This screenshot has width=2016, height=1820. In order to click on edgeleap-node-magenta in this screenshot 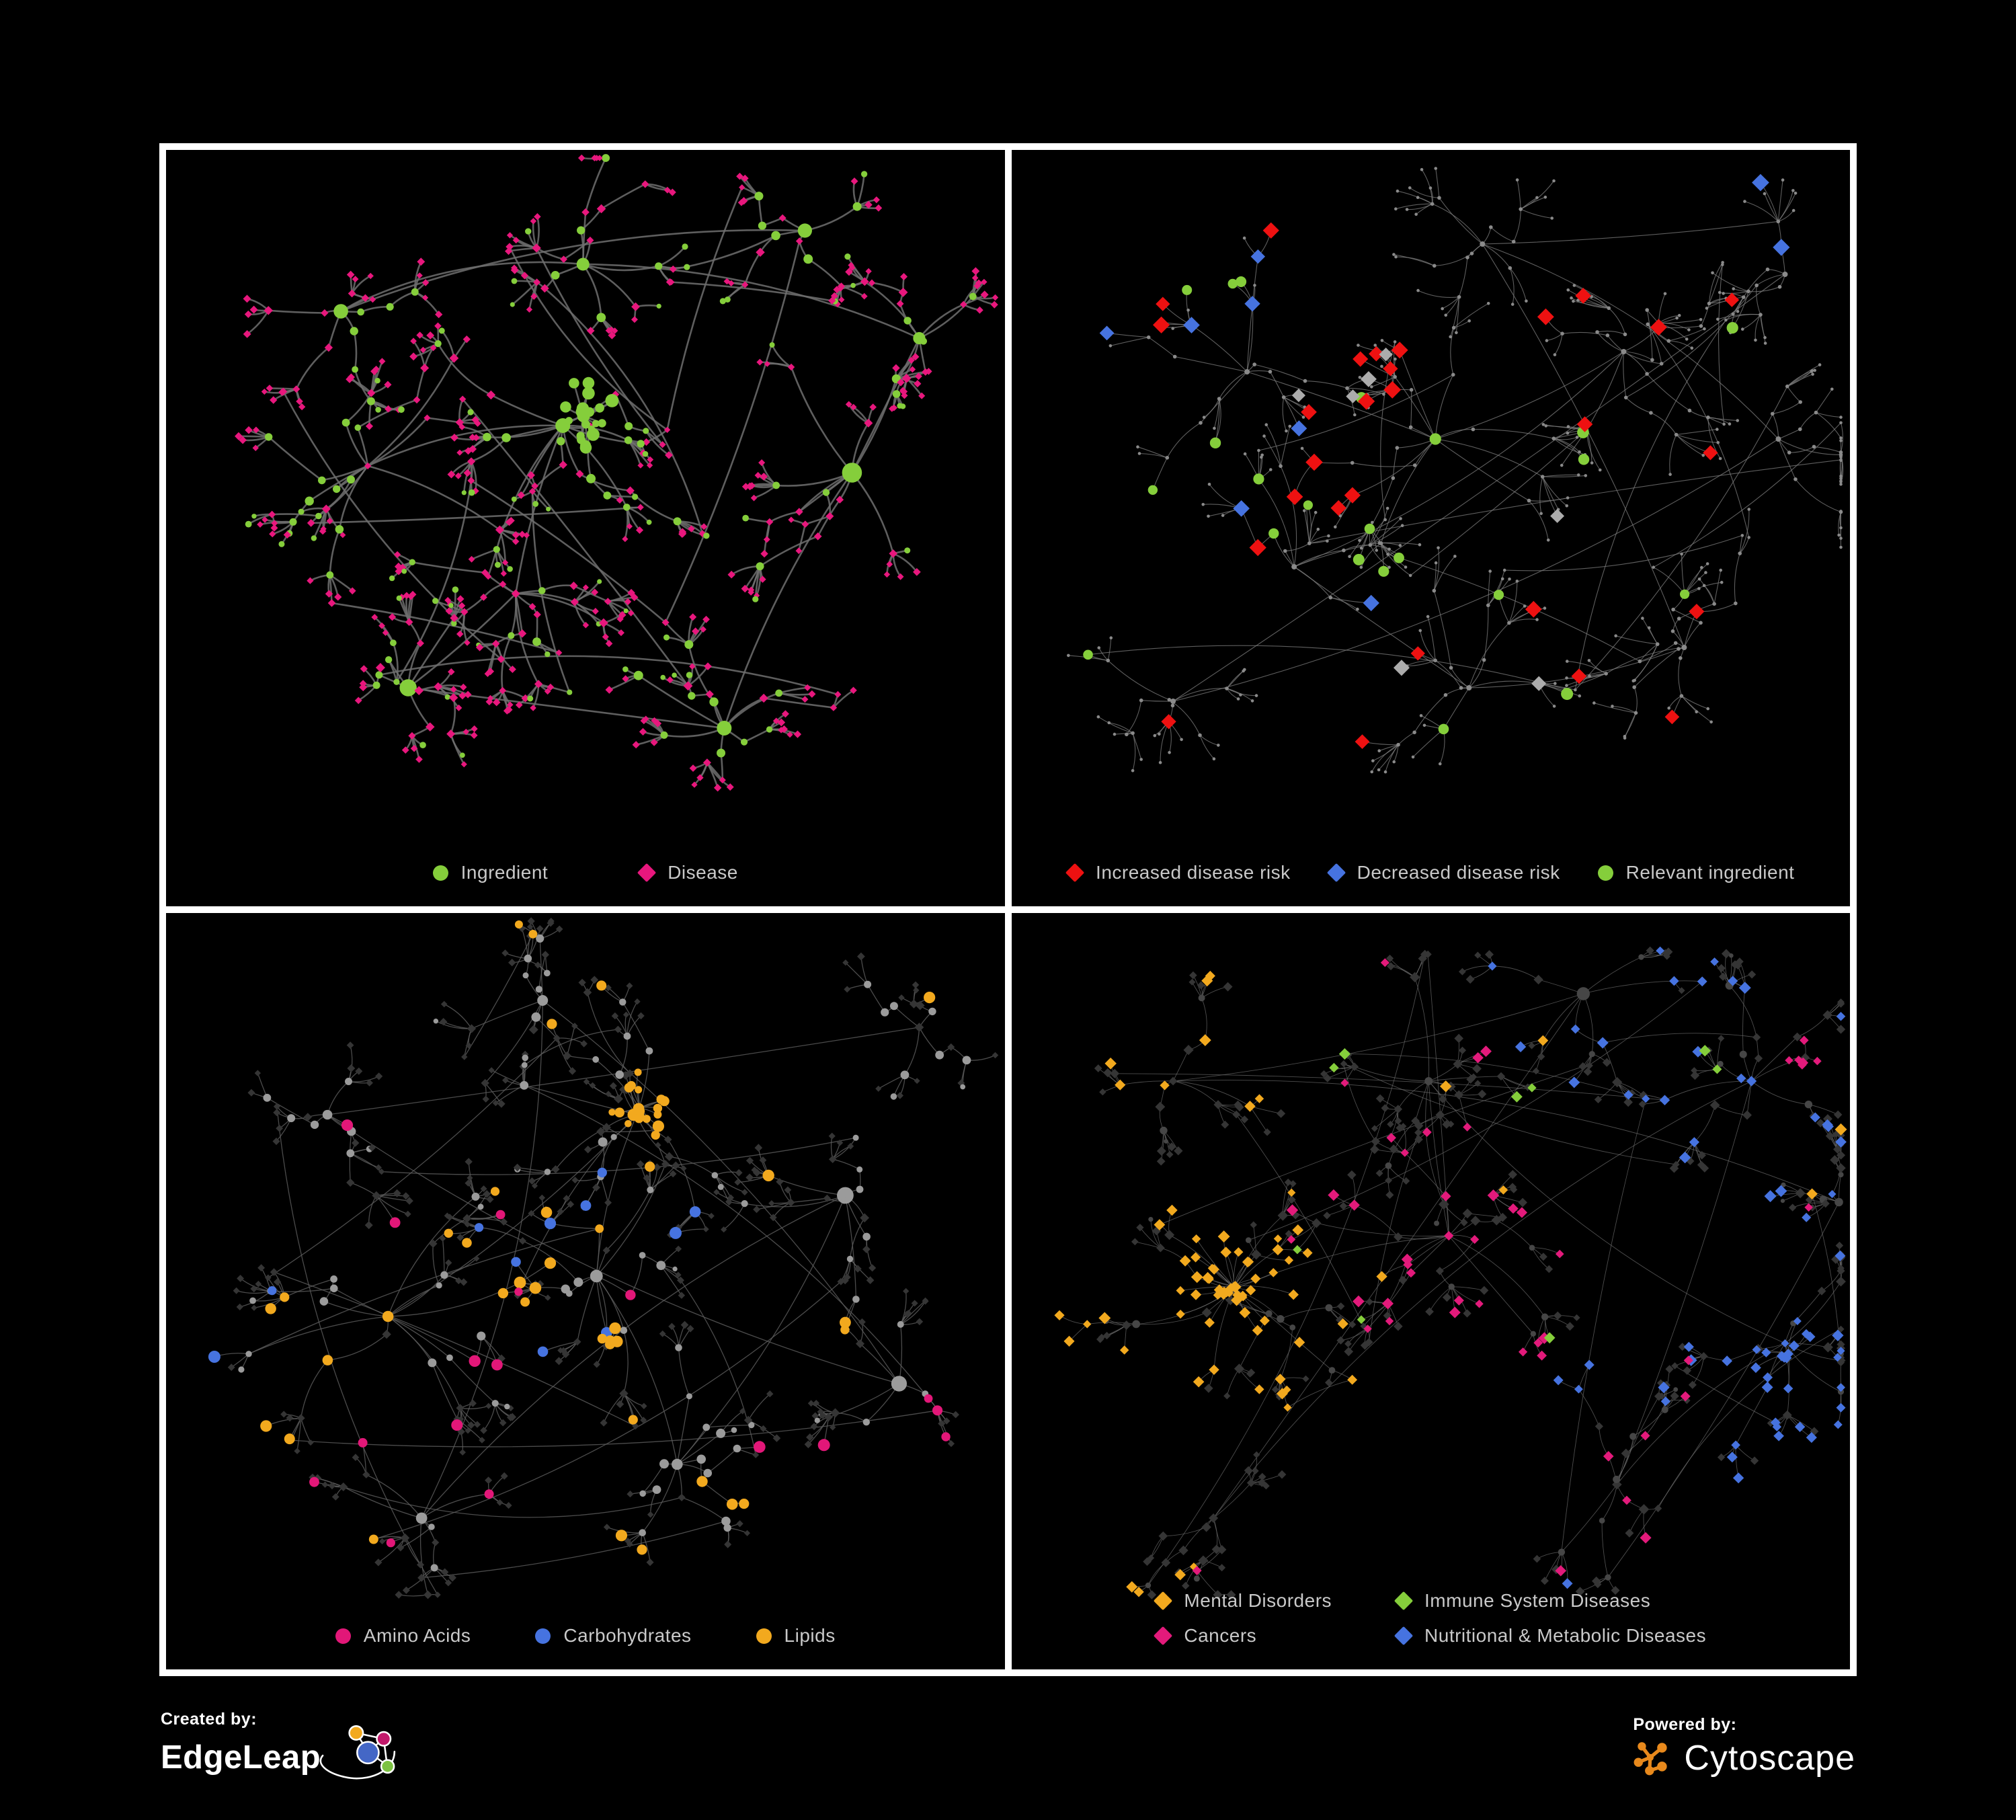, I will do `click(384, 1739)`.